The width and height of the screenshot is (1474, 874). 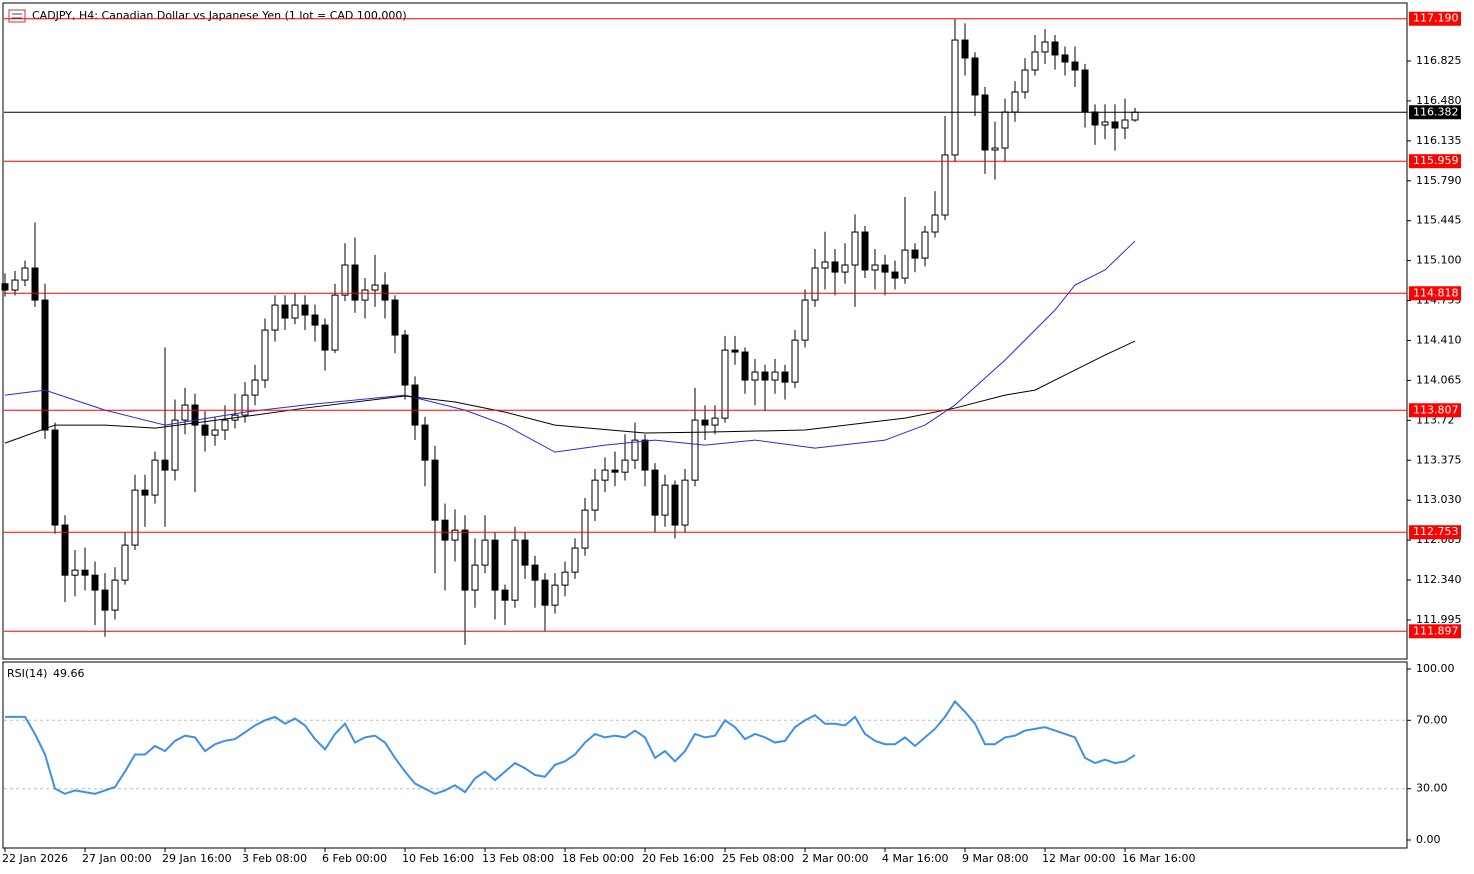 What do you see at coordinates (1435, 112) in the screenshot?
I see `last-price-box` at bounding box center [1435, 112].